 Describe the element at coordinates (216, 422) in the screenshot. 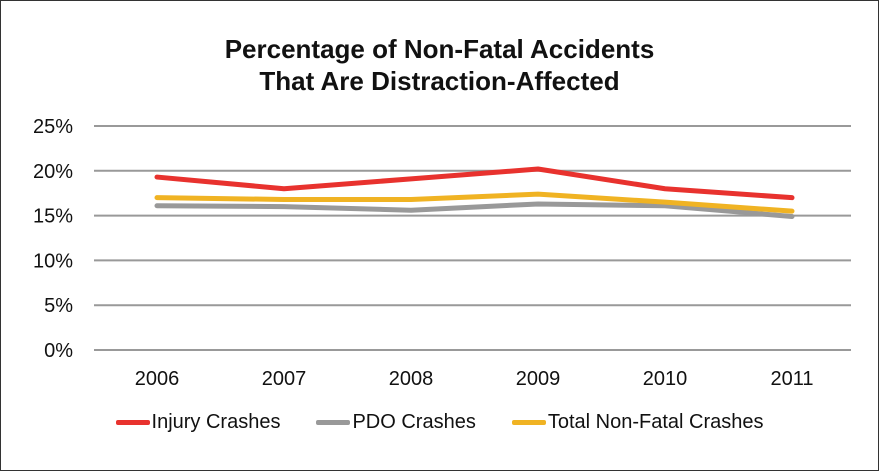

I see `legend-label: Injury Crashes` at that location.